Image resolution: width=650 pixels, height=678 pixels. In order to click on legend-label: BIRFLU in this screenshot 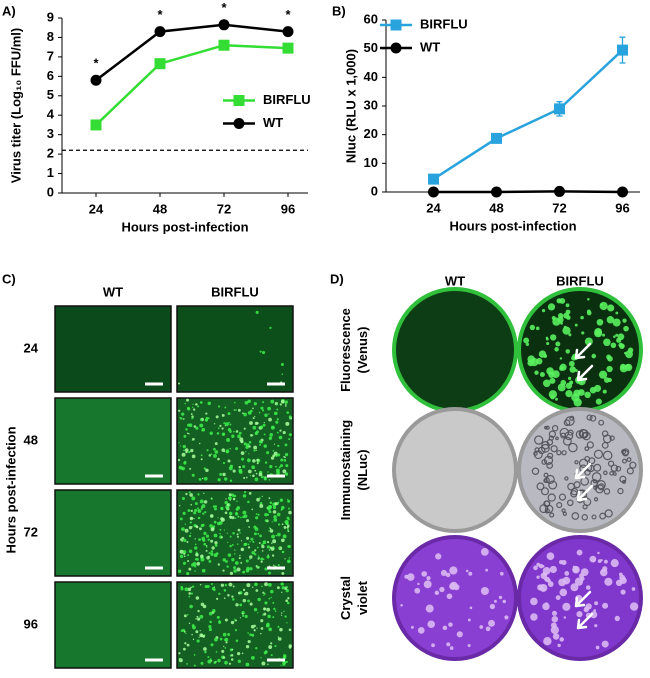, I will do `click(444, 23)`.